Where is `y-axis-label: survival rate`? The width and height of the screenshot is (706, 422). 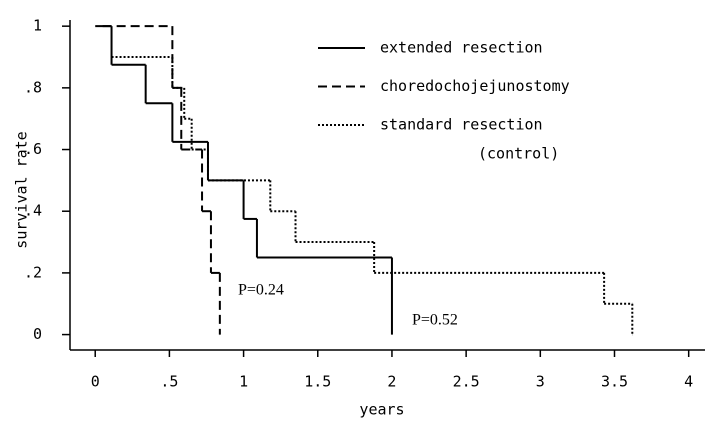
y-axis-label: survival rate is located at coordinates (22, 189).